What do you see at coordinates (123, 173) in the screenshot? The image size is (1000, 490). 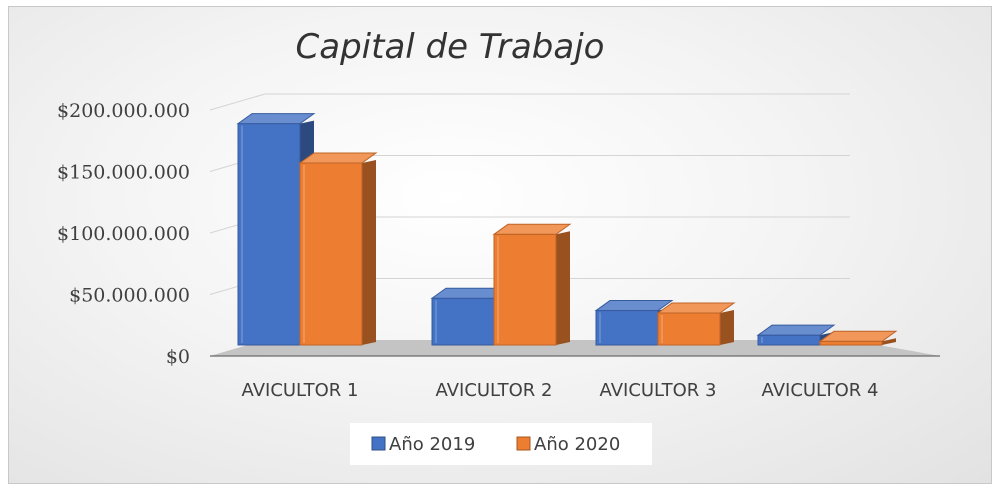 I see `y-tick-label: $150.000.000` at bounding box center [123, 173].